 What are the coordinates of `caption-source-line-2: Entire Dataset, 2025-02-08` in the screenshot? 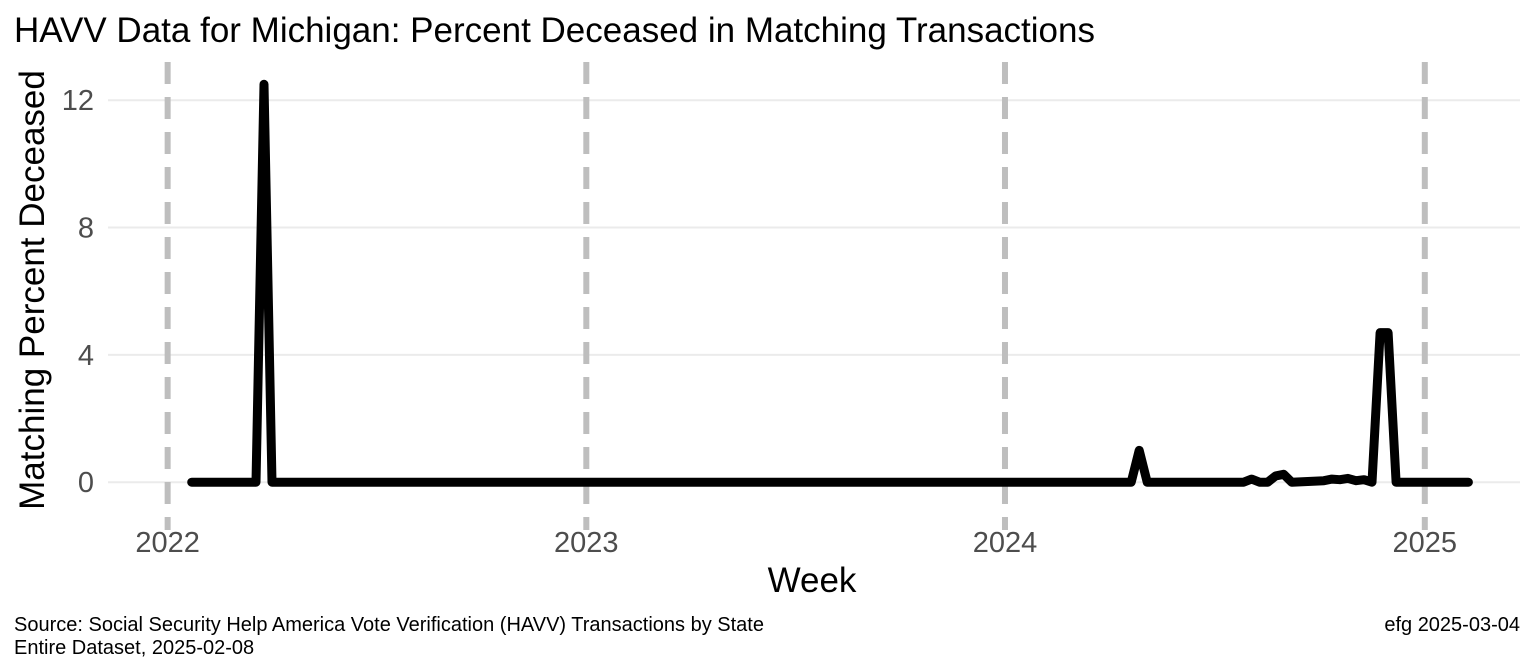 It's located at (134, 648).